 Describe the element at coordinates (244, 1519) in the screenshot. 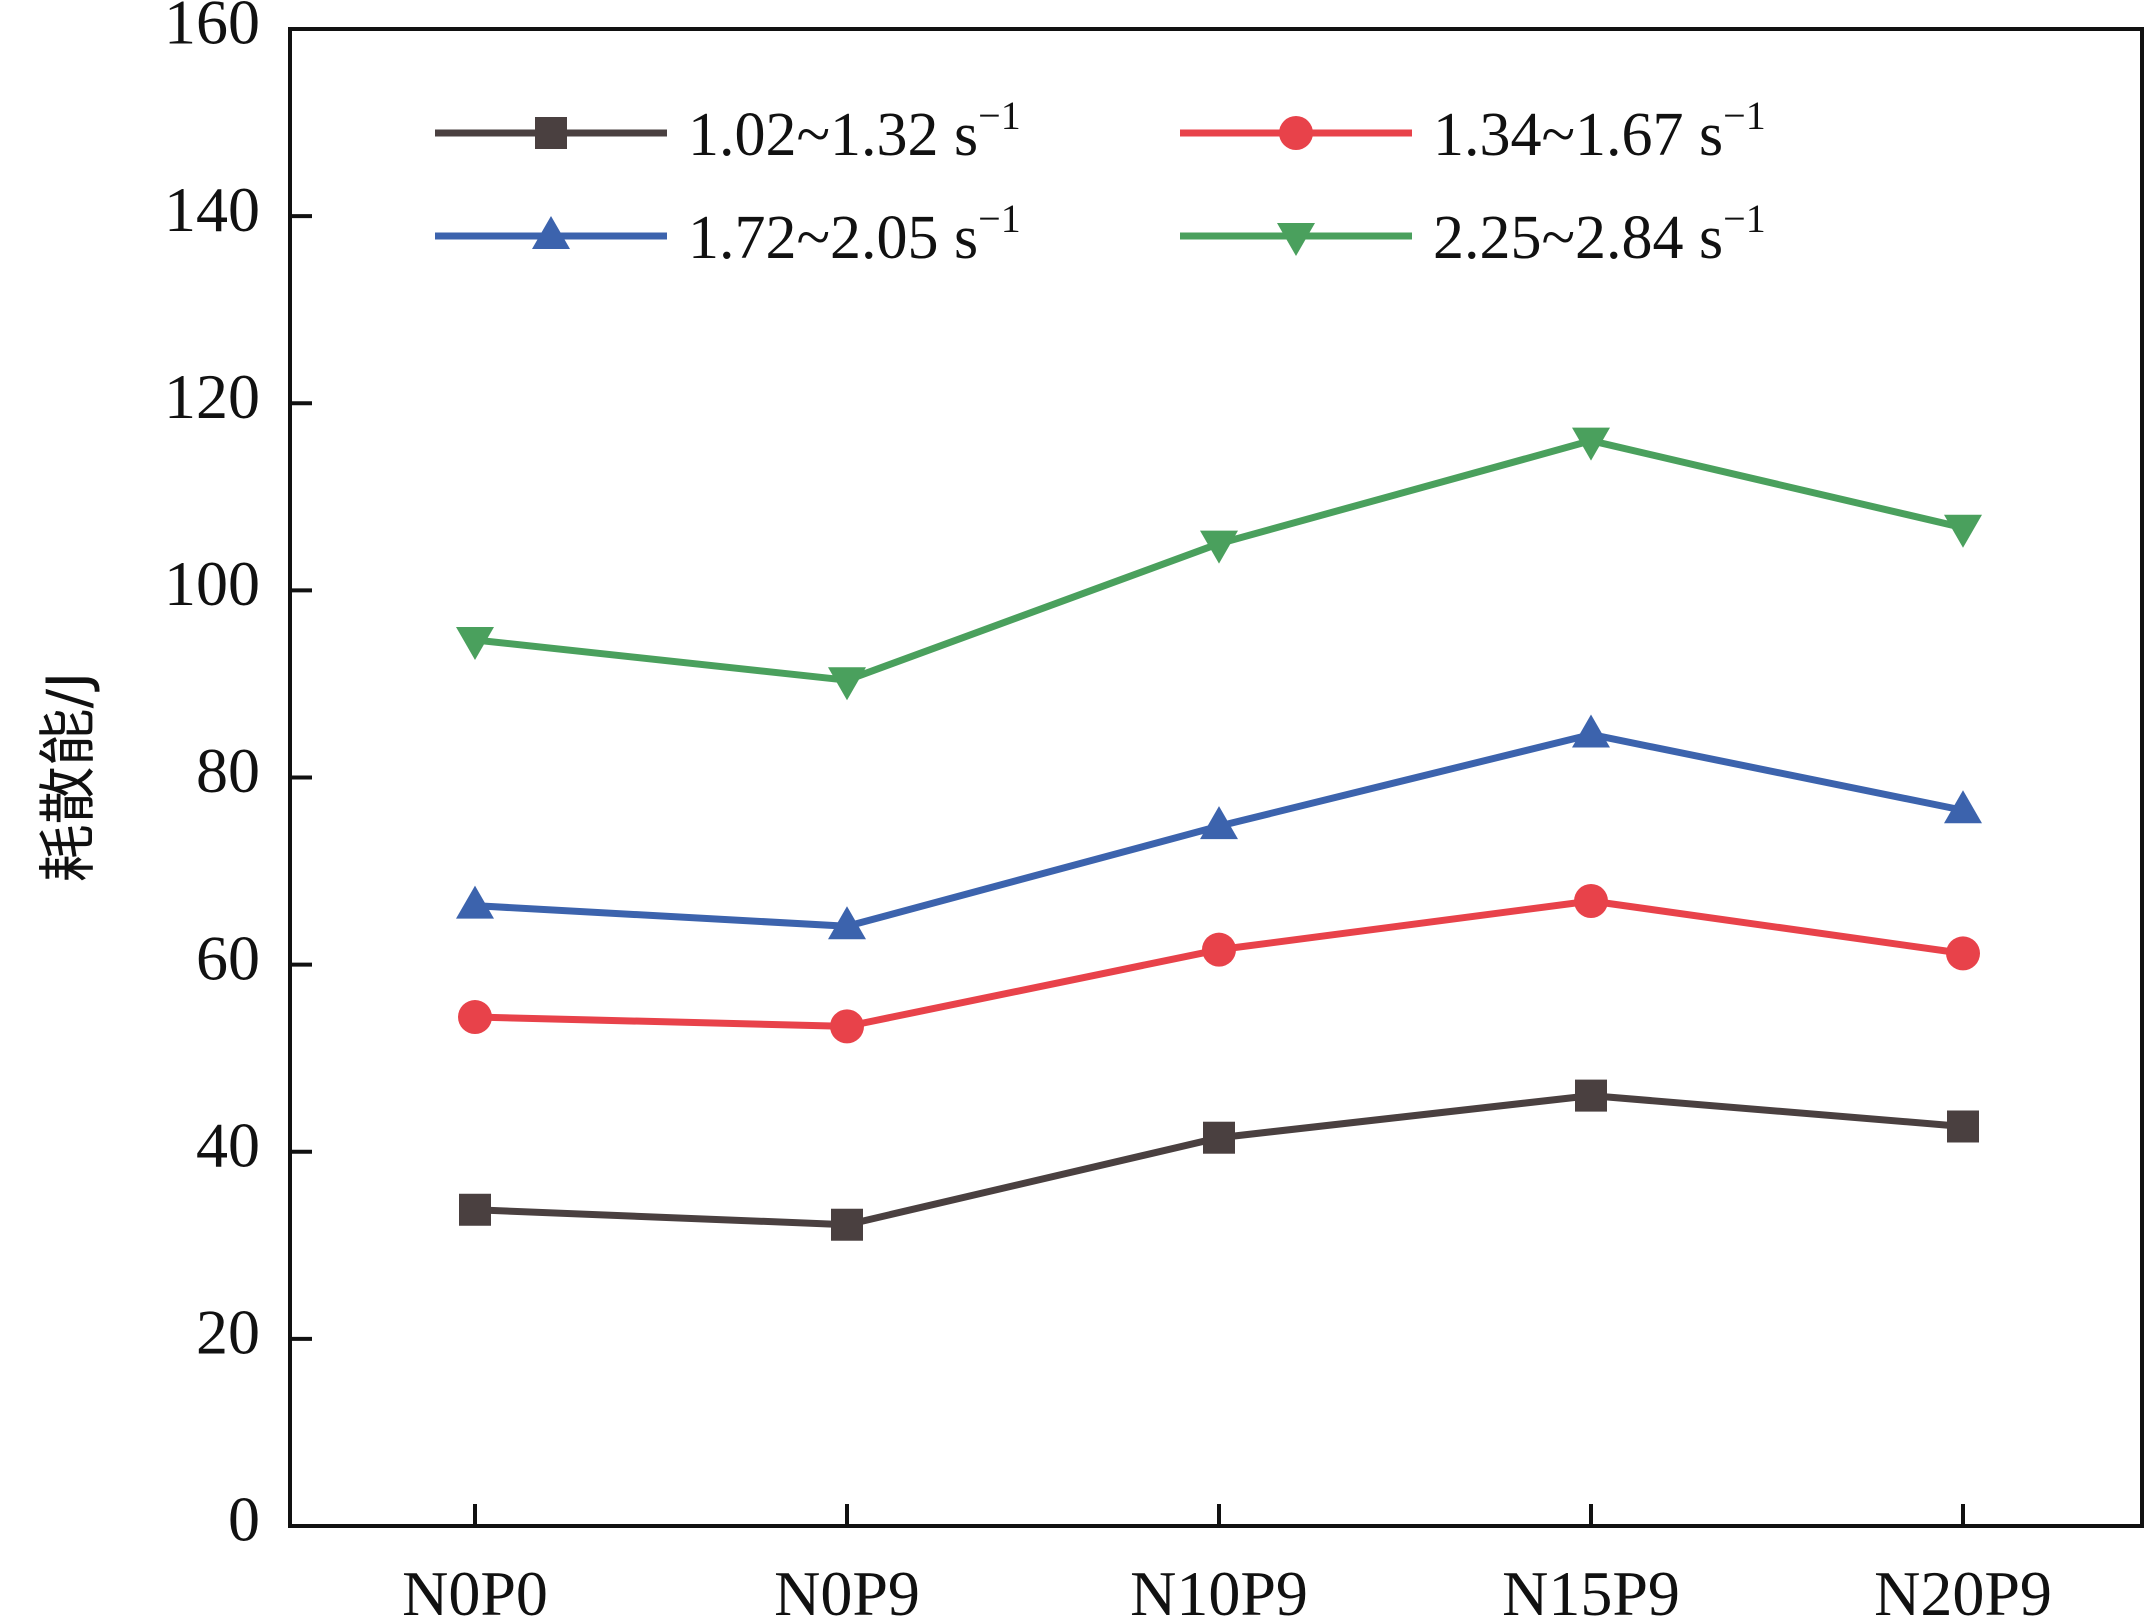

I see `y-tick-label: 0` at that location.